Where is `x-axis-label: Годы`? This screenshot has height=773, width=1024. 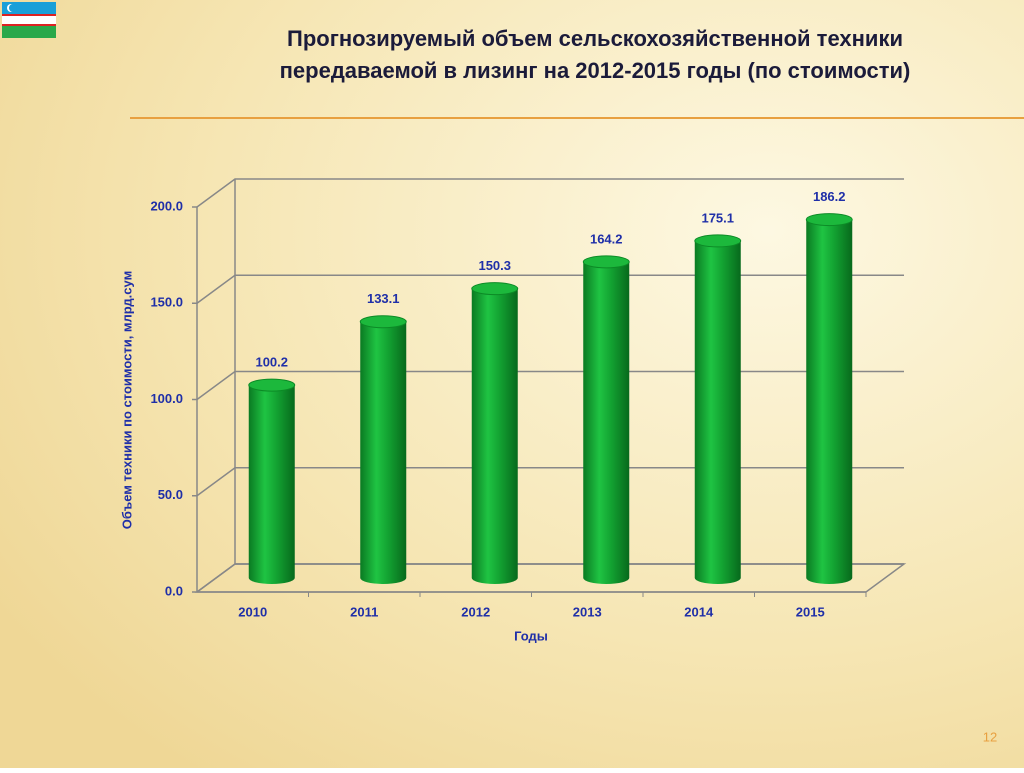
x-axis-label: Годы is located at coordinates (531, 635).